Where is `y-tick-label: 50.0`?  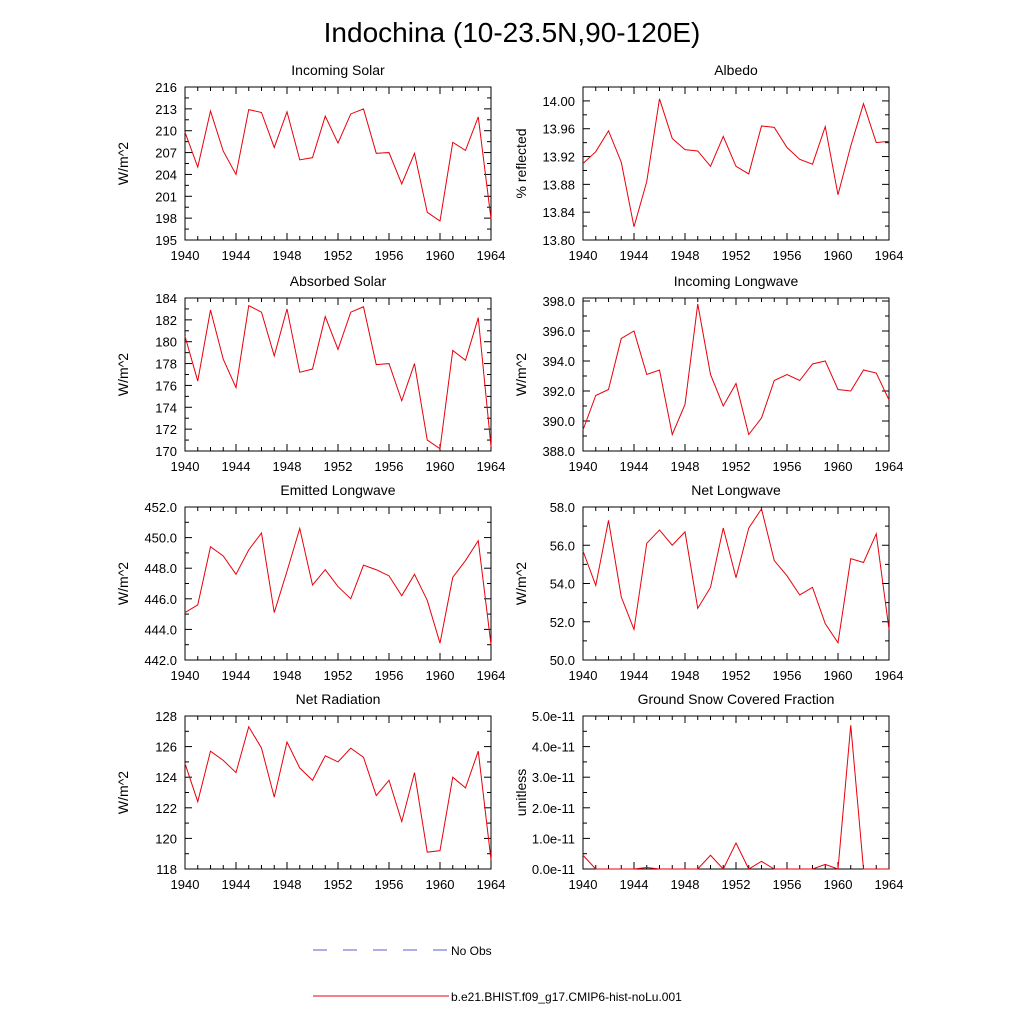 y-tick-label: 50.0 is located at coordinates (562, 660).